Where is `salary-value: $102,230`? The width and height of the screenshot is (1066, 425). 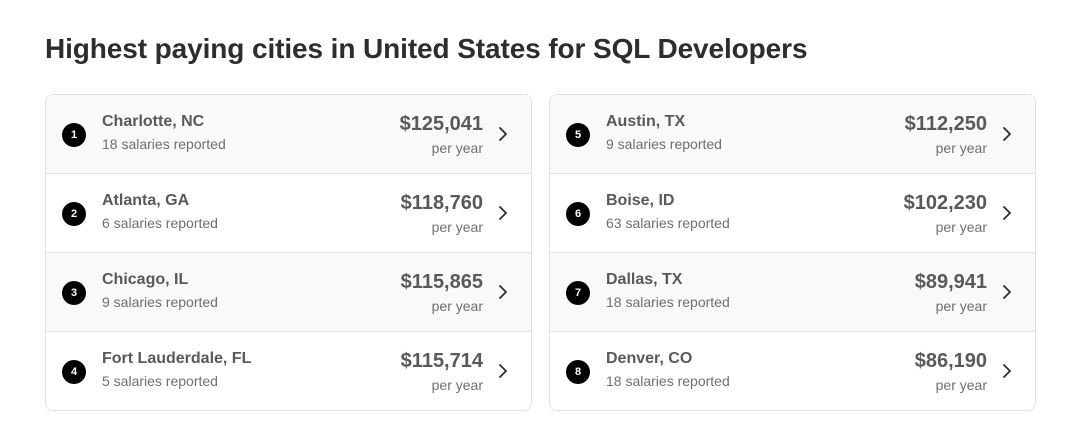 salary-value: $102,230 is located at coordinates (945, 203).